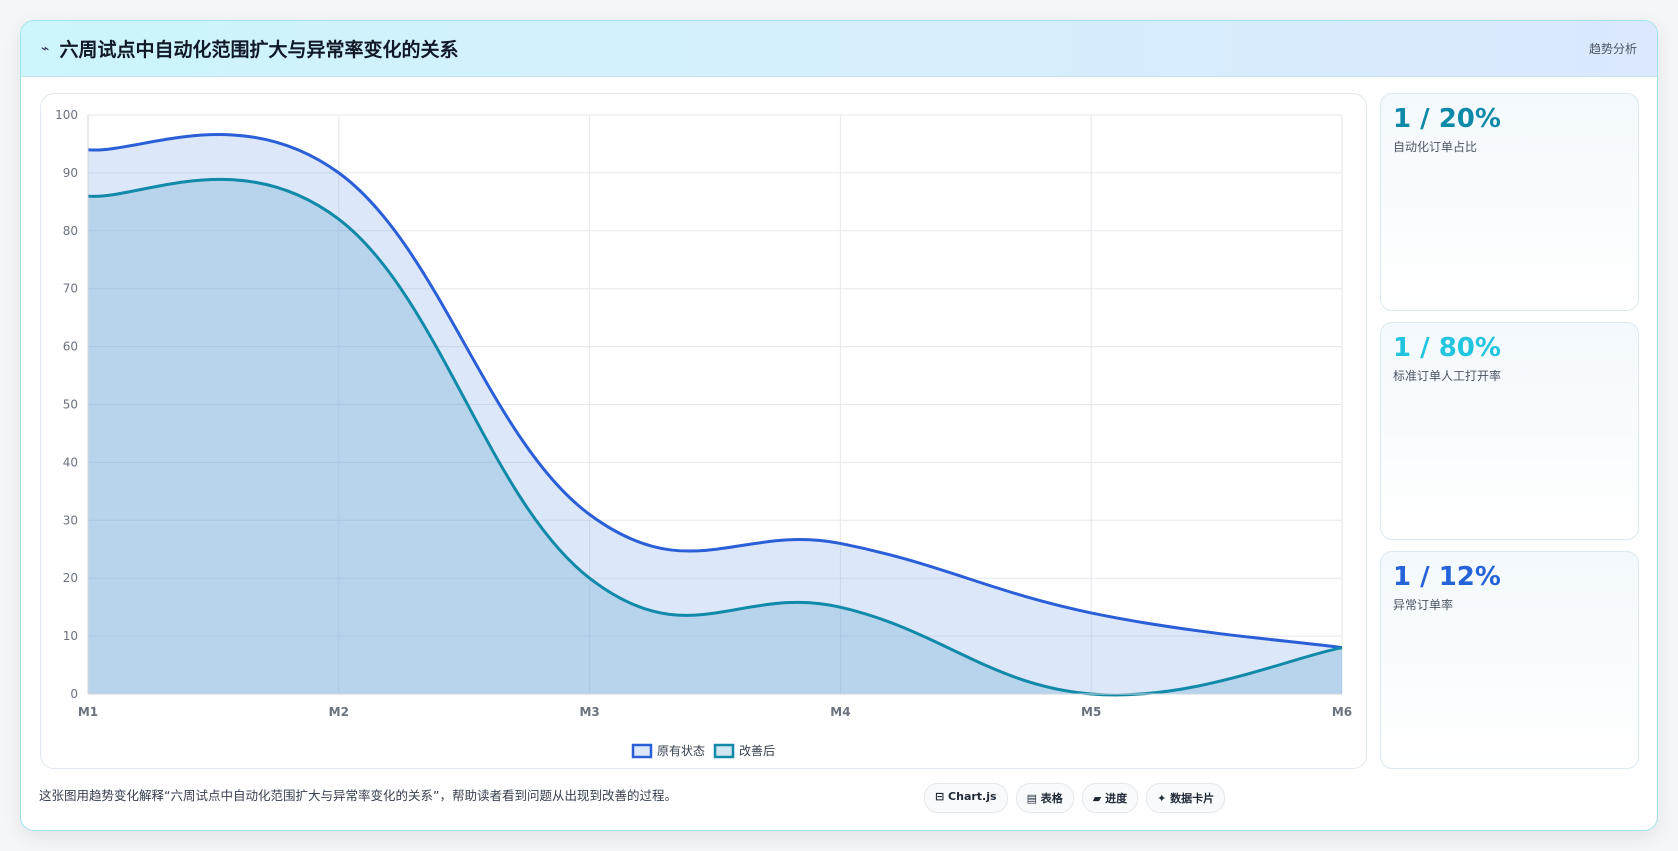 The width and height of the screenshot is (1678, 851). Describe the element at coordinates (1447, 577) in the screenshot. I see `kpi-value: 1 / 12%` at that location.